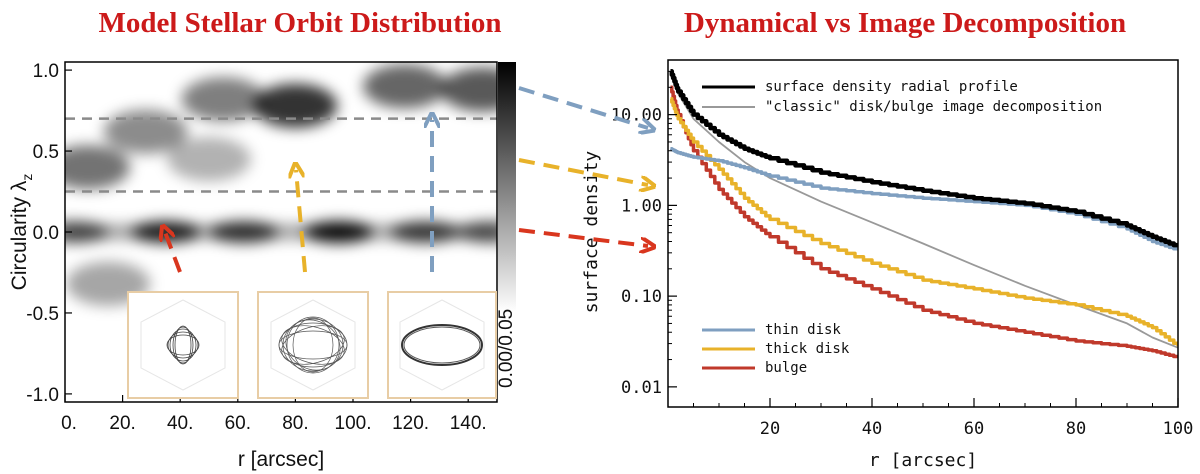 This screenshot has height=474, width=1200. Describe the element at coordinates (42, 314) in the screenshot. I see `left-y-tick-label-3: -0.5` at that location.